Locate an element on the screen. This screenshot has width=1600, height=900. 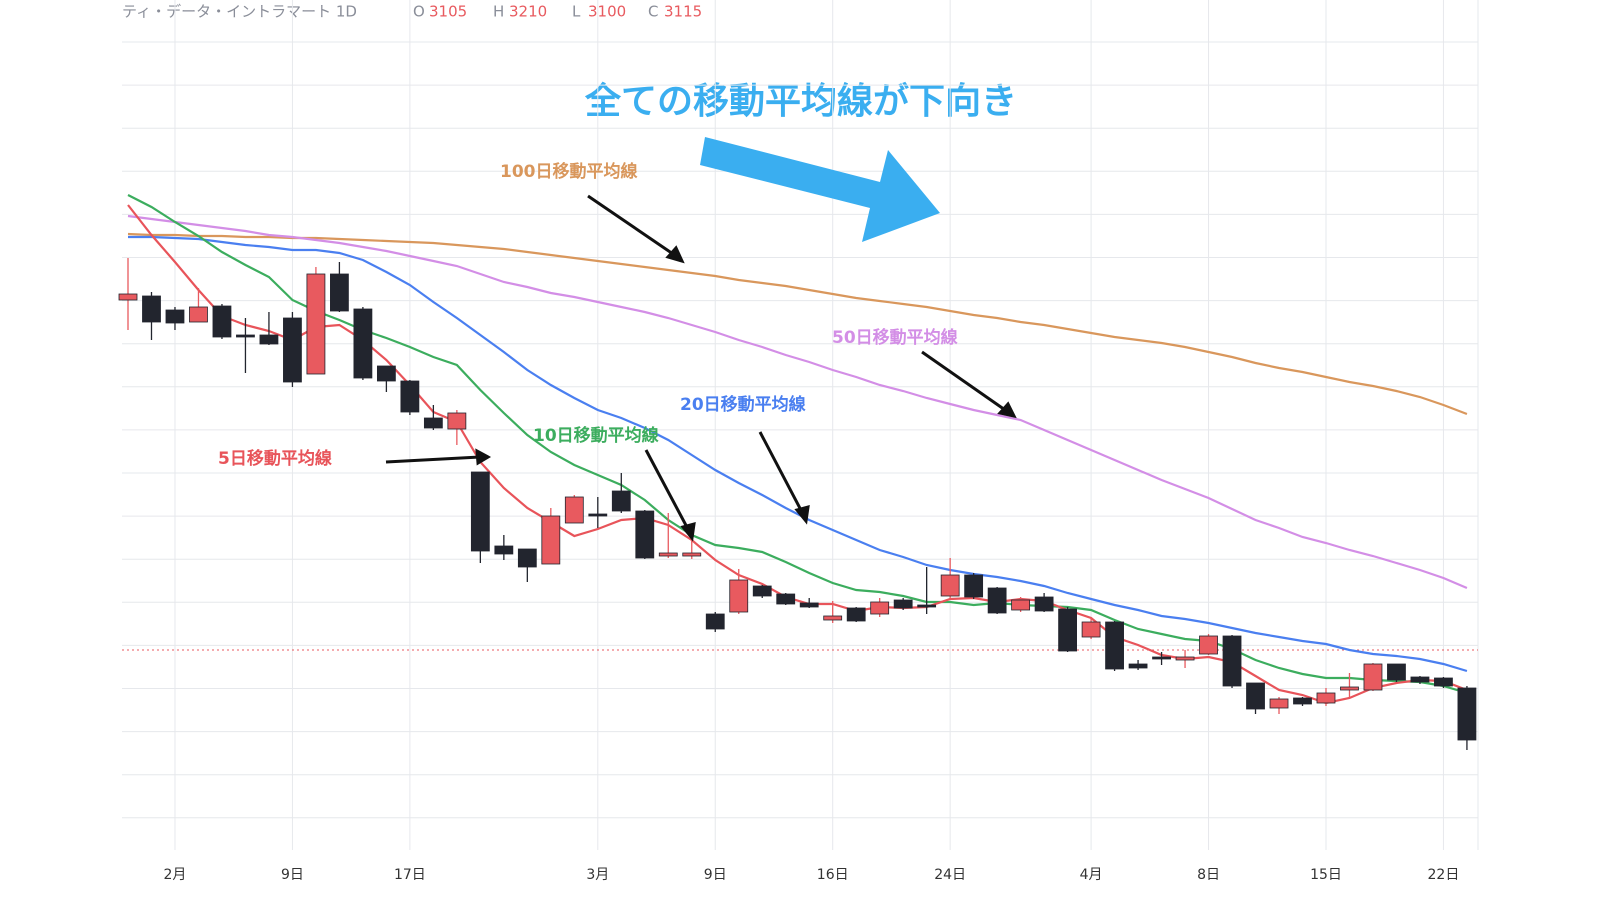
trend-arrow is located at coordinates (820, 189).